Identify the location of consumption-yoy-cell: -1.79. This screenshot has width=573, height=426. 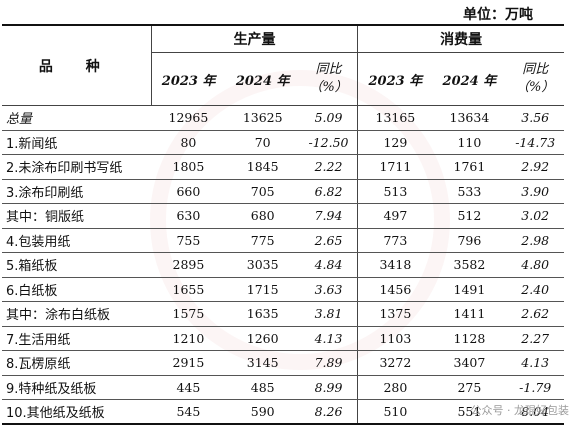
(535, 387).